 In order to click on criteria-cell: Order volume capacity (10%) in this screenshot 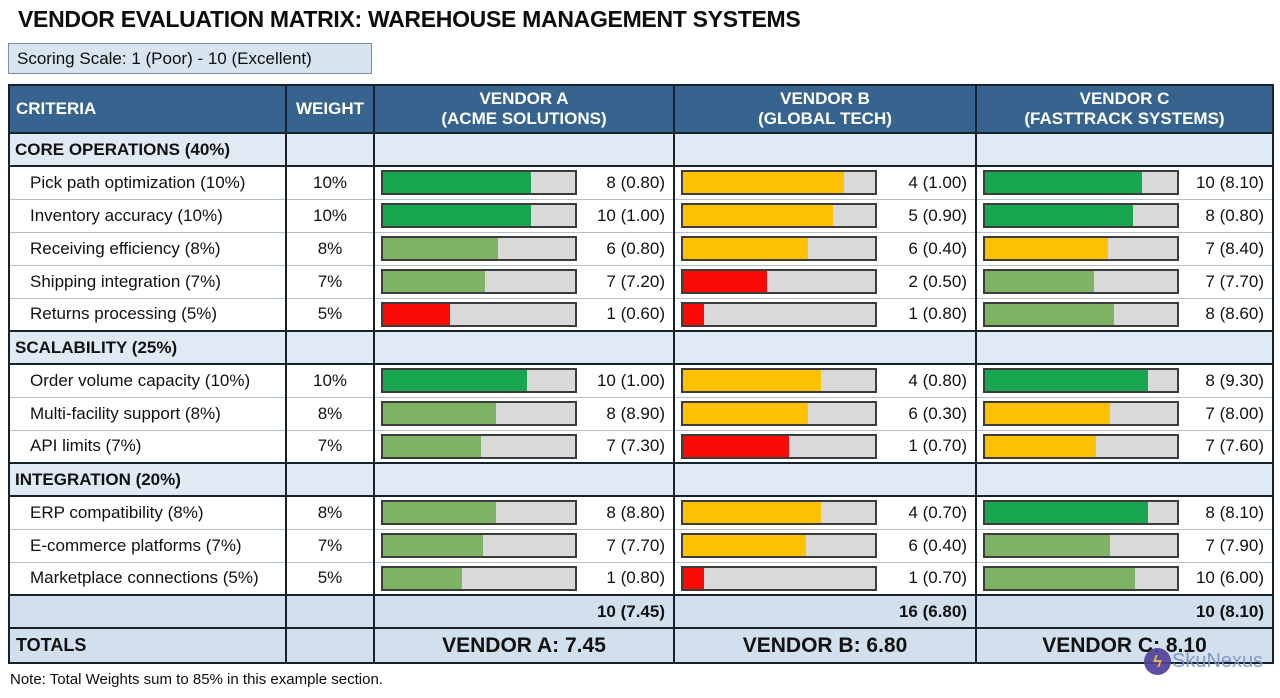, I will do `click(147, 380)`.